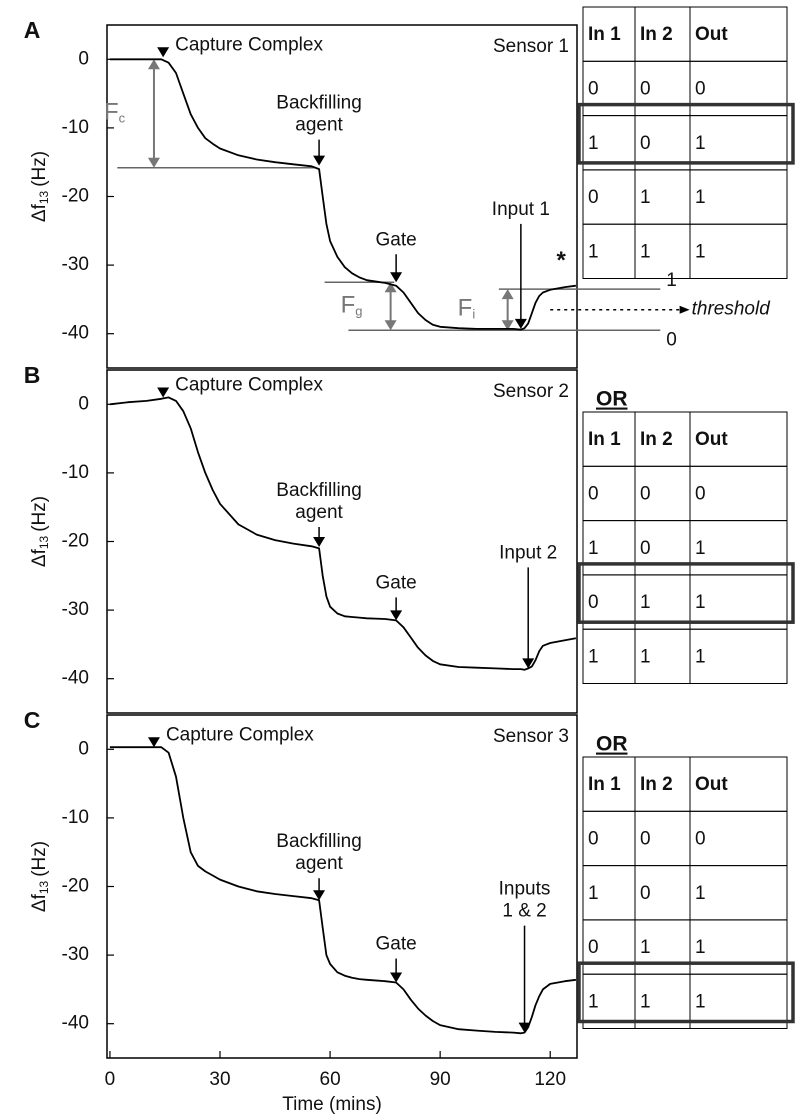 The height and width of the screenshot is (1118, 795). I want to click on x-tick-label: 0, so click(110, 1079).